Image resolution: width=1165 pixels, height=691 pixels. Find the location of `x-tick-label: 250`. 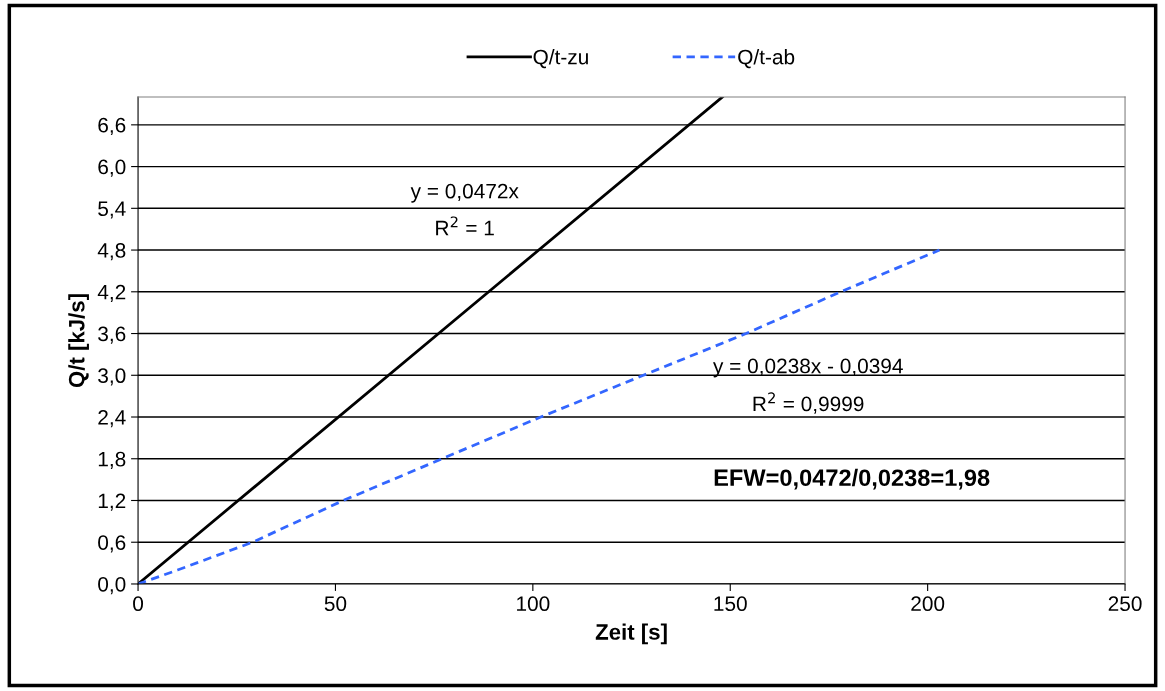

x-tick-label: 250 is located at coordinates (1125, 604).